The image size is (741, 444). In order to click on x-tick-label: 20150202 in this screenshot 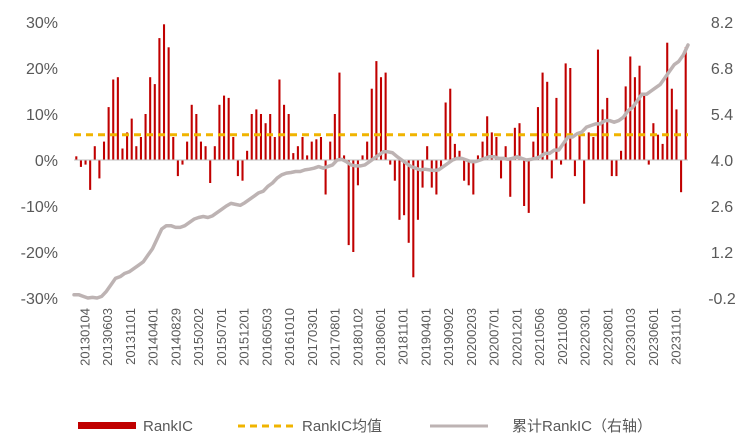, I will do `click(198, 337)`.